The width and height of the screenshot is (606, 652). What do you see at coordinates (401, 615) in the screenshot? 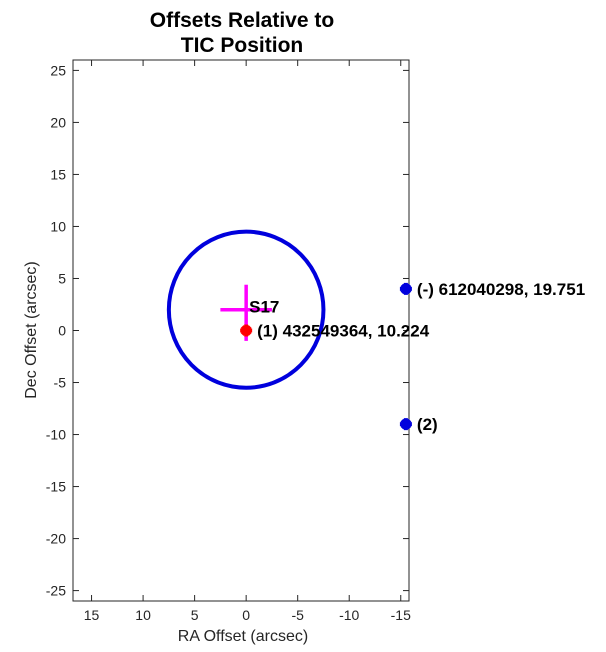
I see `x-tick-label: -15` at bounding box center [401, 615].